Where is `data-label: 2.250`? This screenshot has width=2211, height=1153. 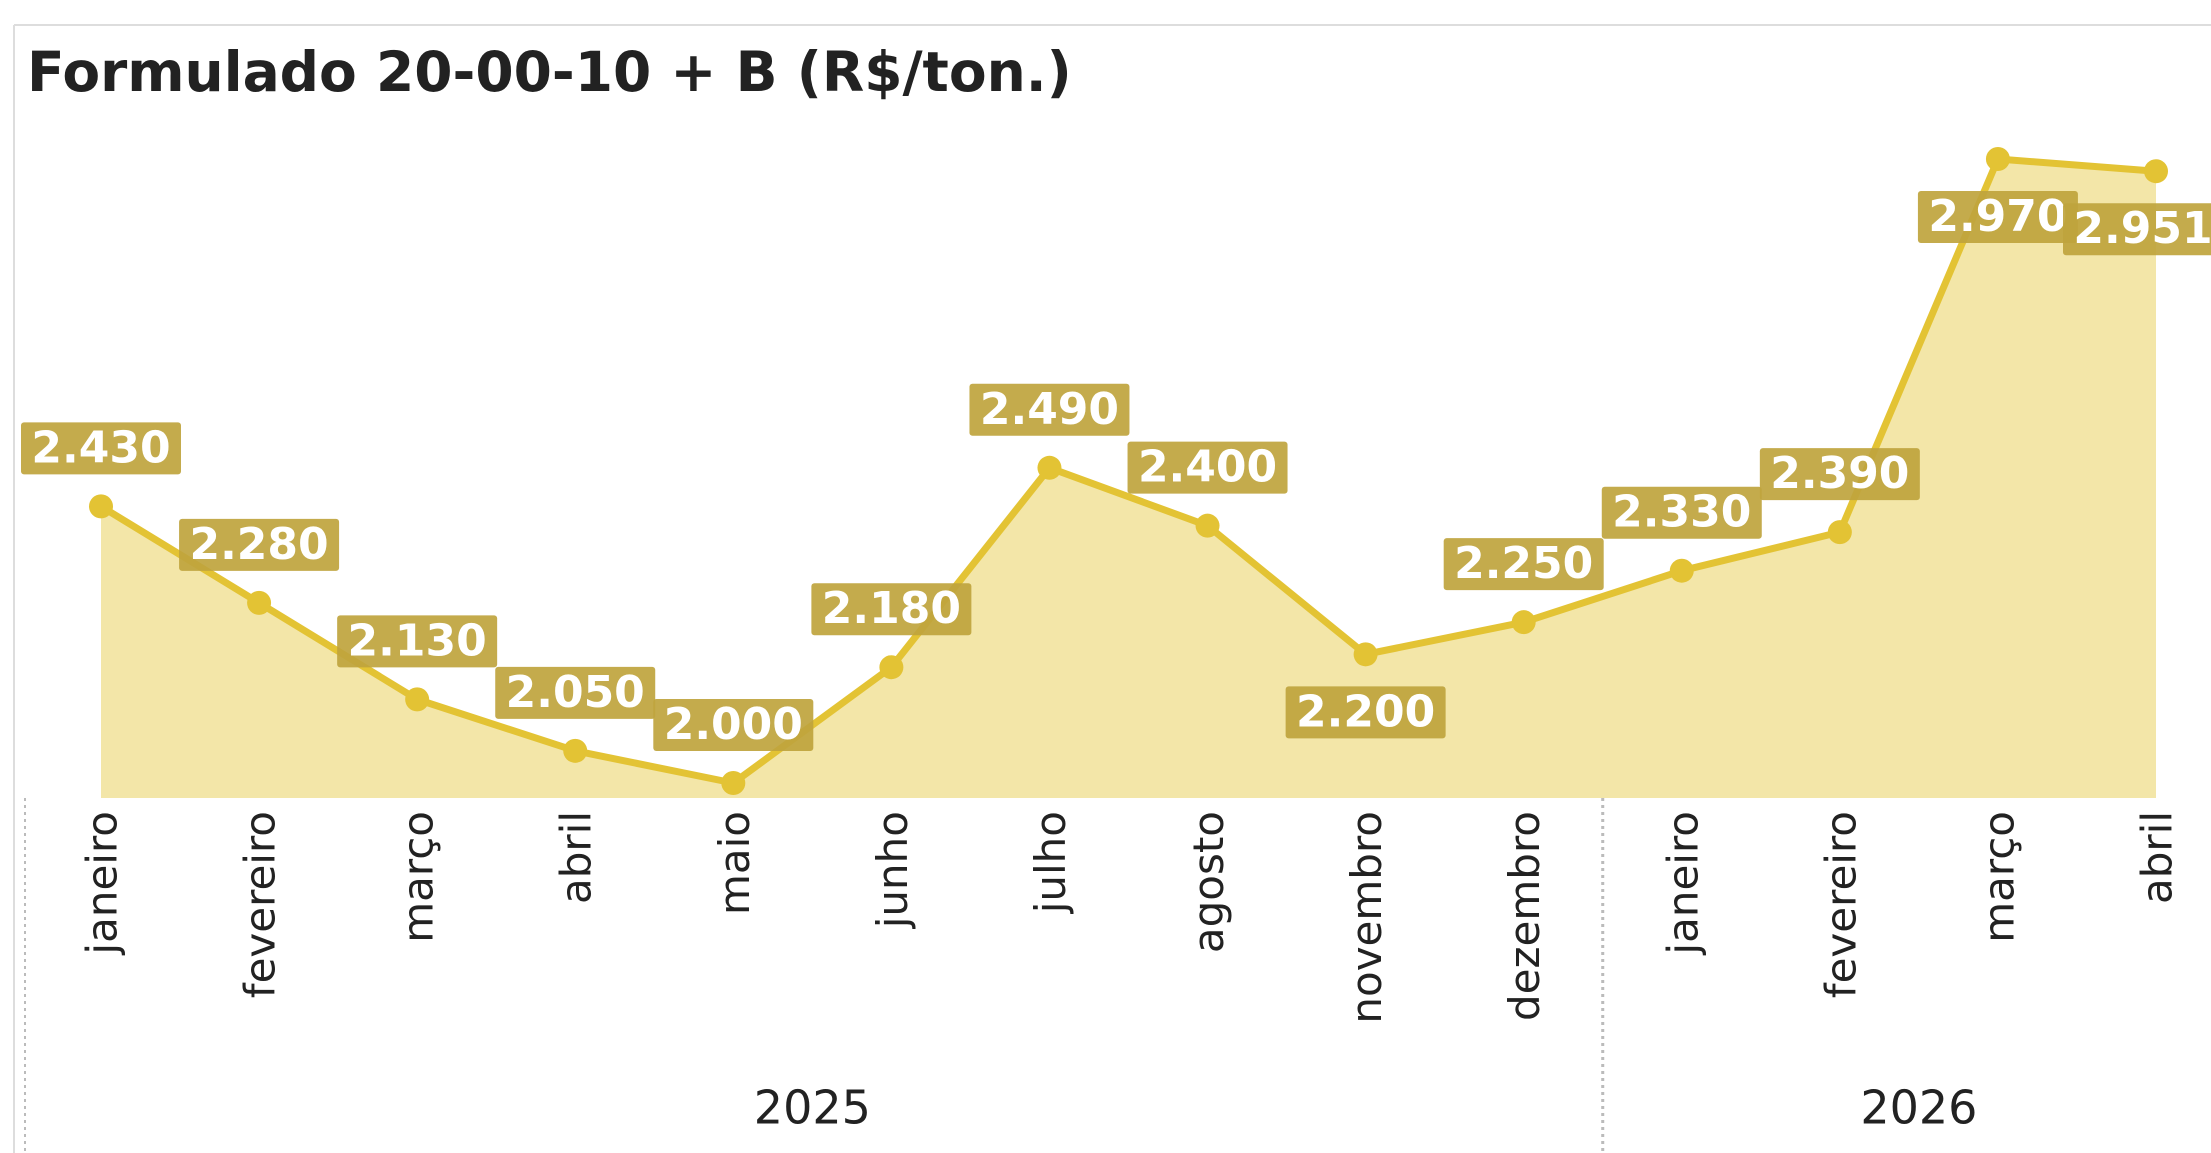 data-label: 2.250 is located at coordinates (1523, 564).